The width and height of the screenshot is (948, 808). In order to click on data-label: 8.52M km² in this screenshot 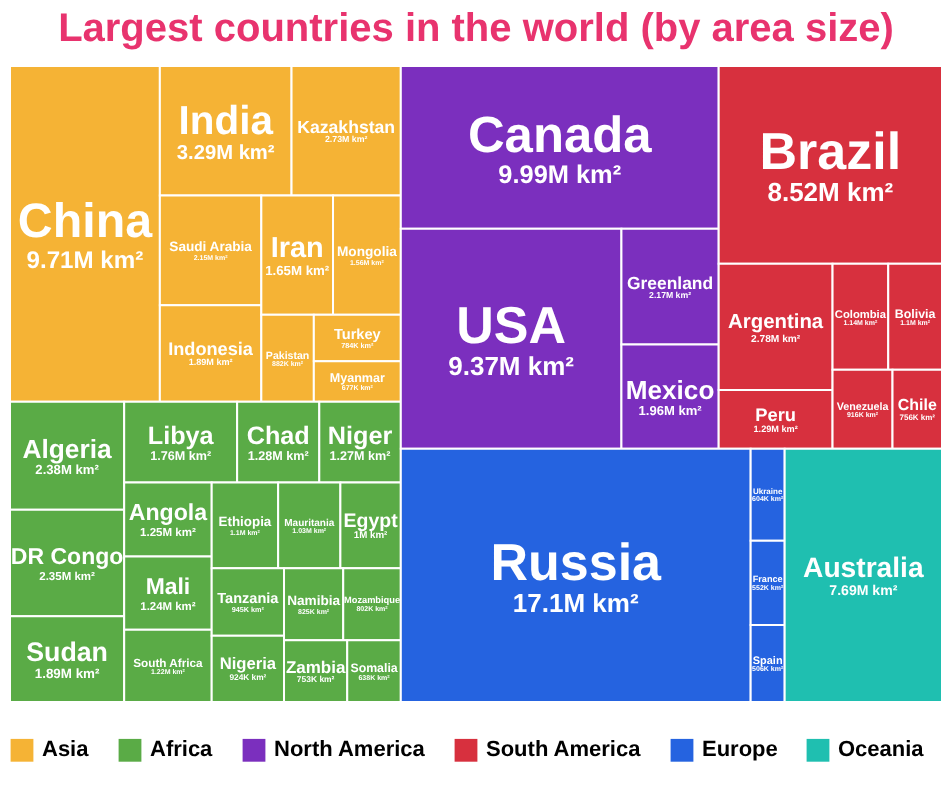, I will do `click(831, 192)`.